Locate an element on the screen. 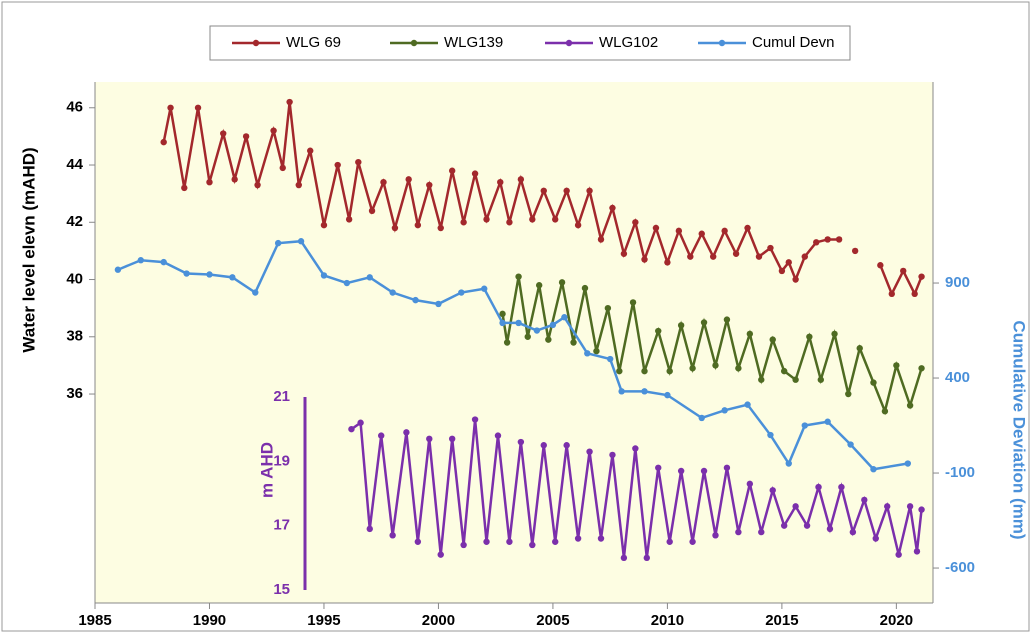  x-tick-label: 1995 is located at coordinates (323, 620).